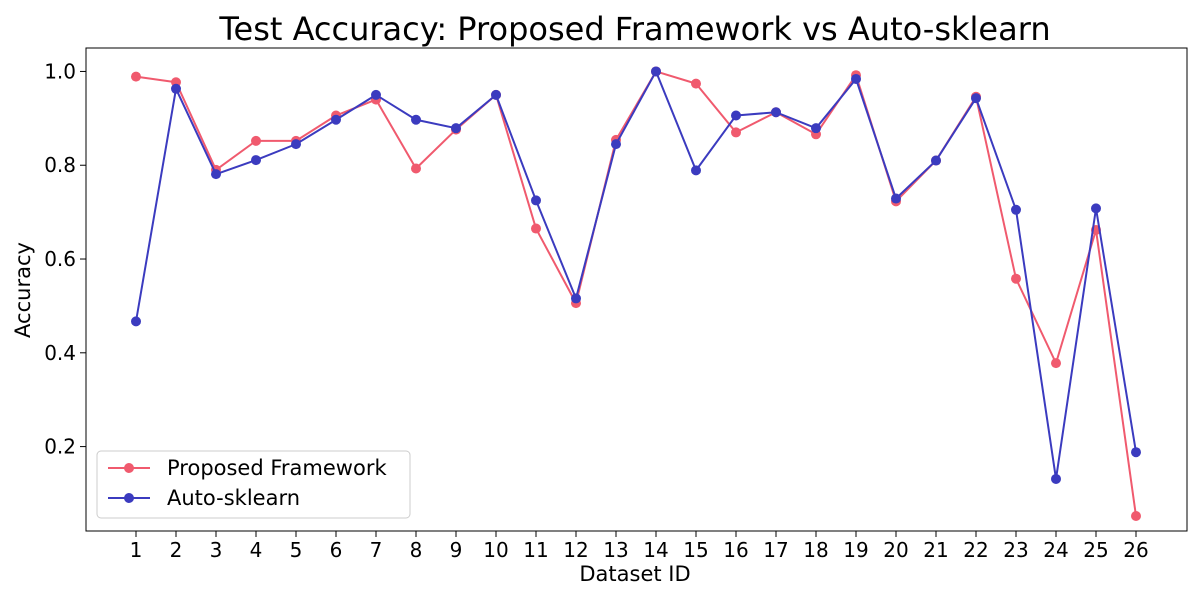  What do you see at coordinates (495, 550) in the screenshot?
I see `x-tick-label: 10` at bounding box center [495, 550].